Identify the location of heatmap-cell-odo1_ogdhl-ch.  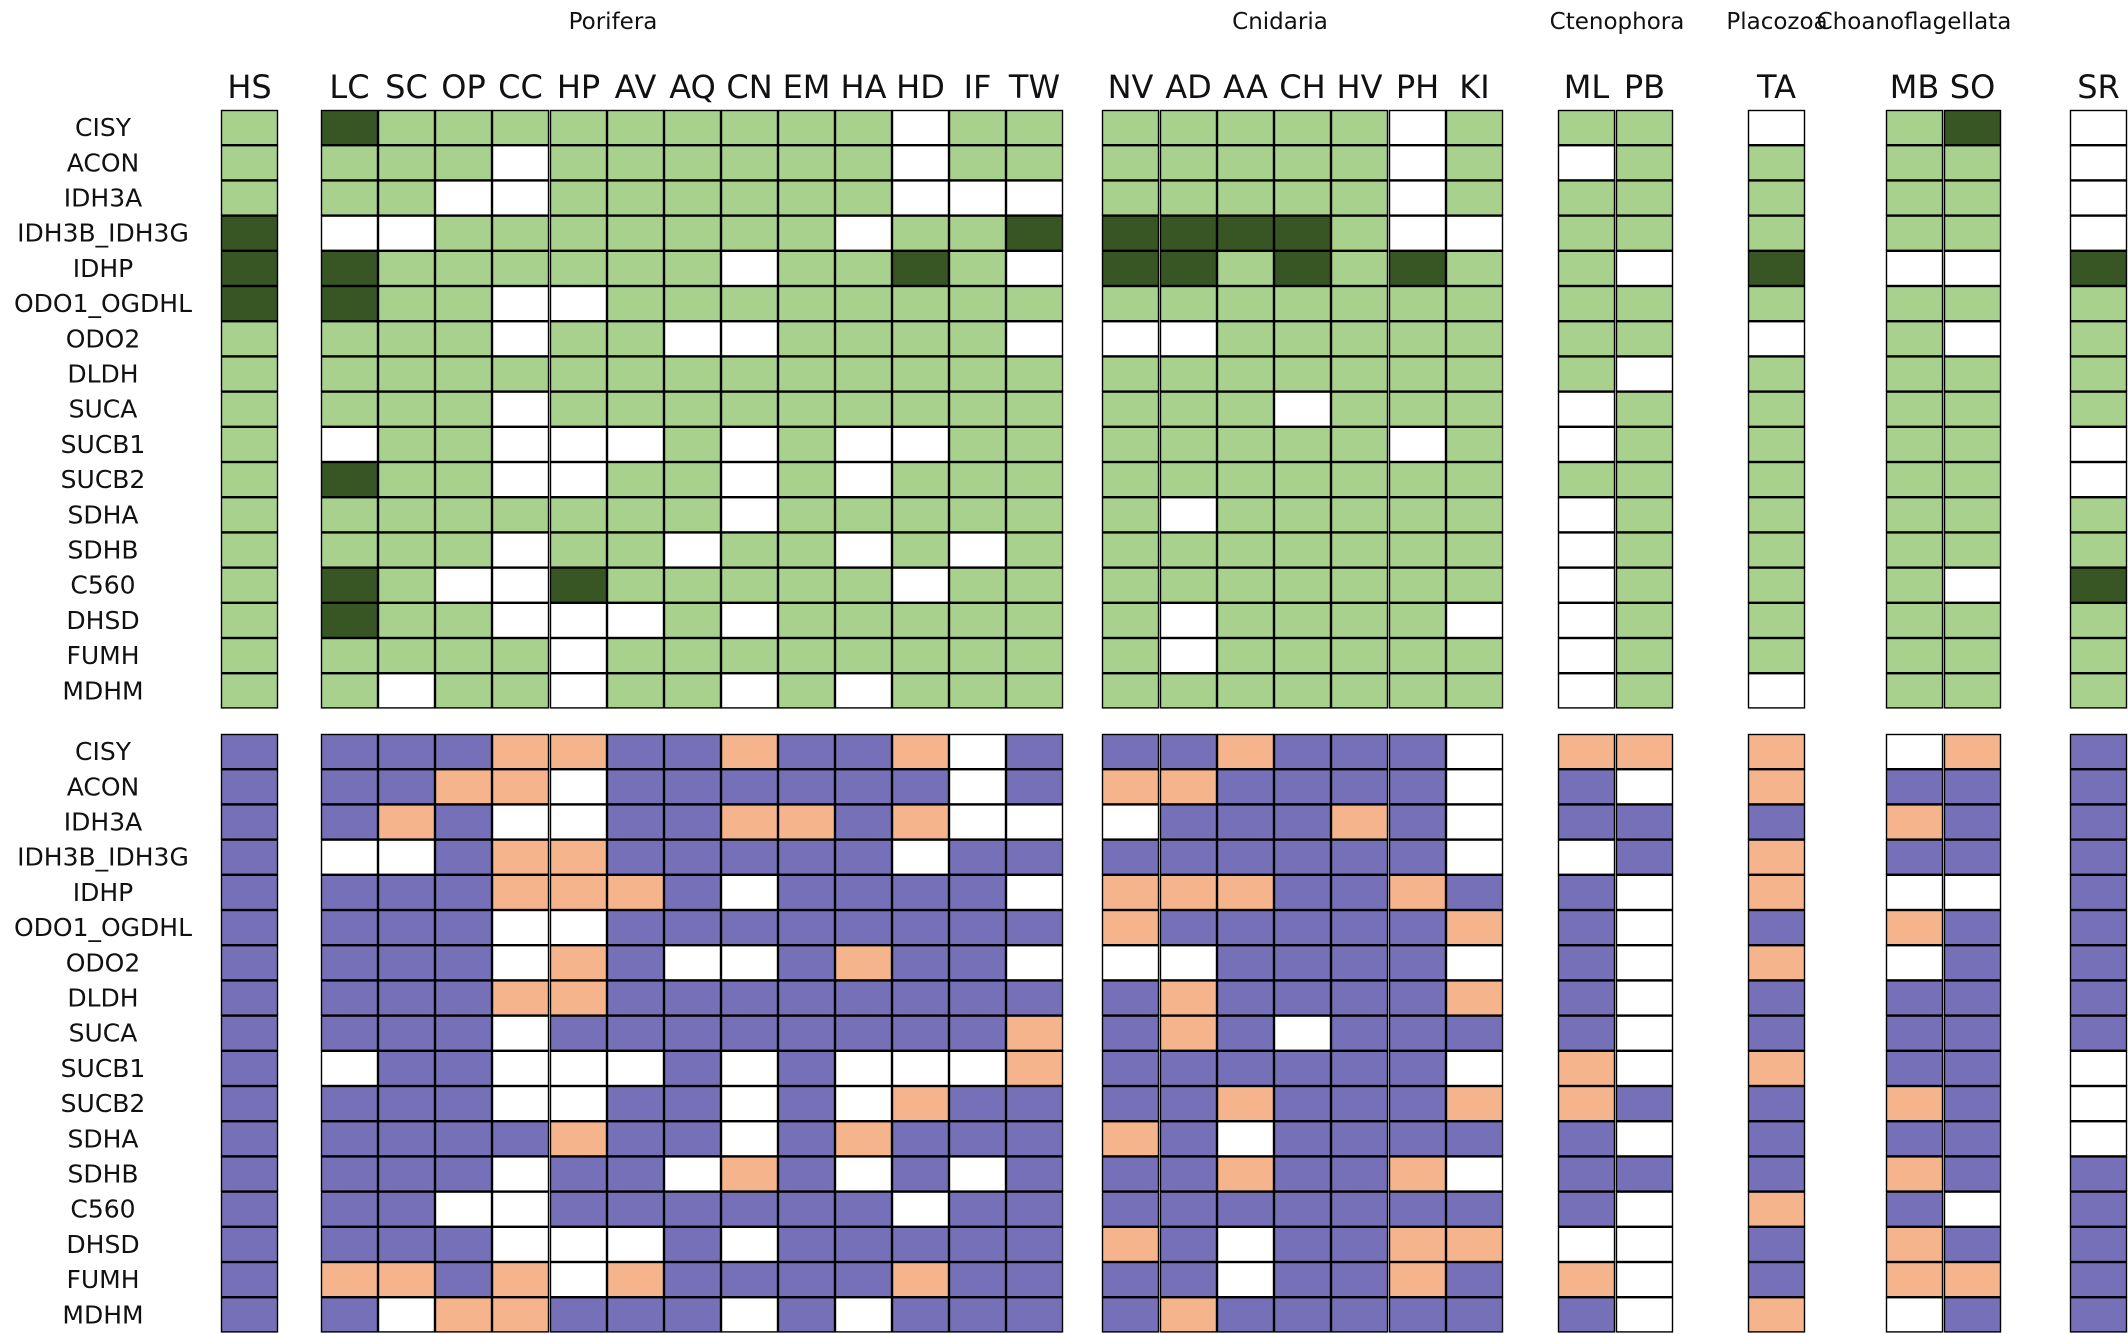
(1302, 303).